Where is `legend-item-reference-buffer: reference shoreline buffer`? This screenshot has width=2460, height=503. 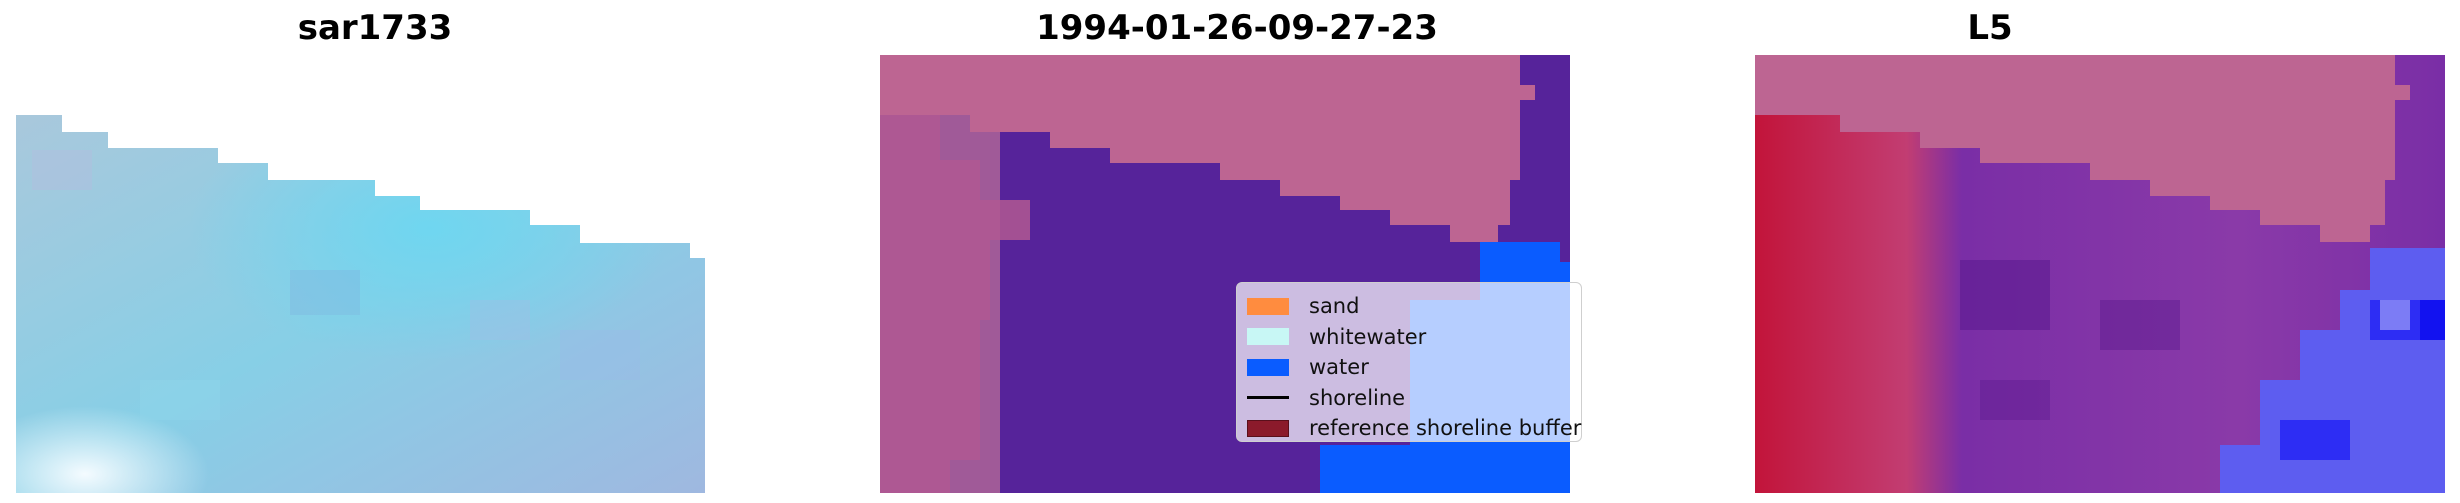
legend-item-reference-buffer: reference shoreline buffer is located at coordinates (1414, 428).